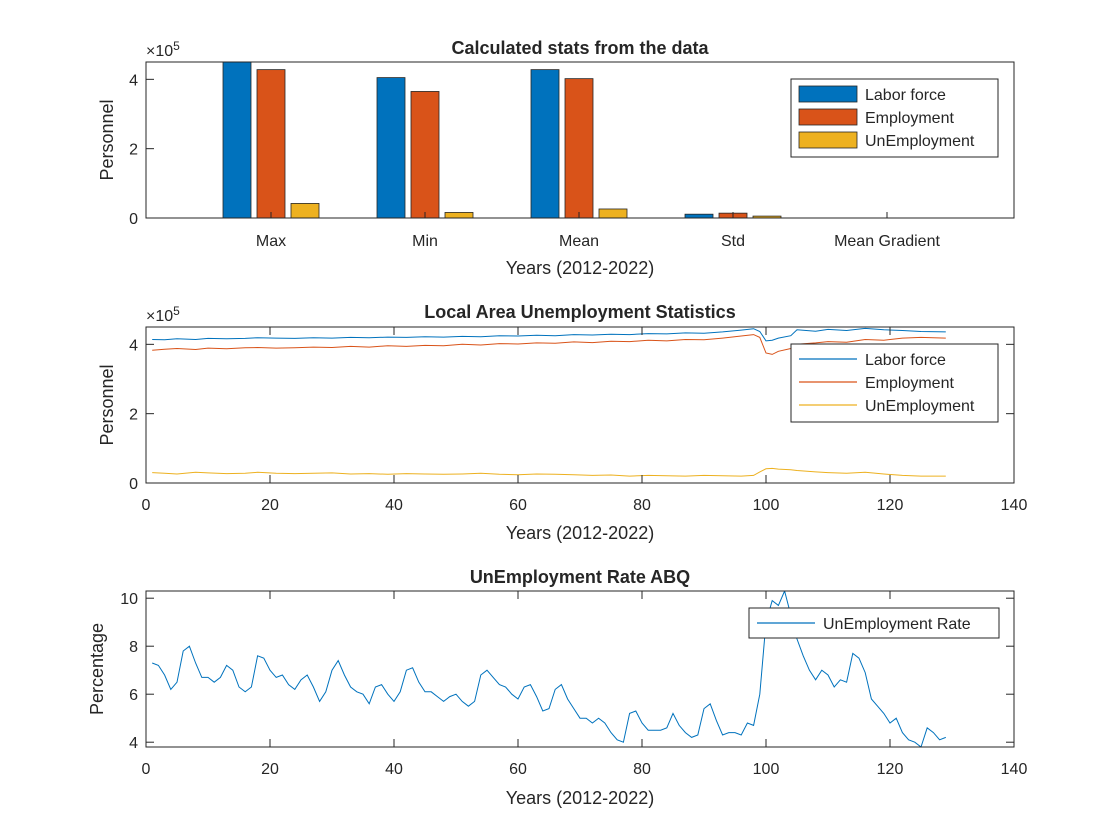 The height and width of the screenshot is (840, 1120). I want to click on x-tick-label: Max, so click(271, 241).